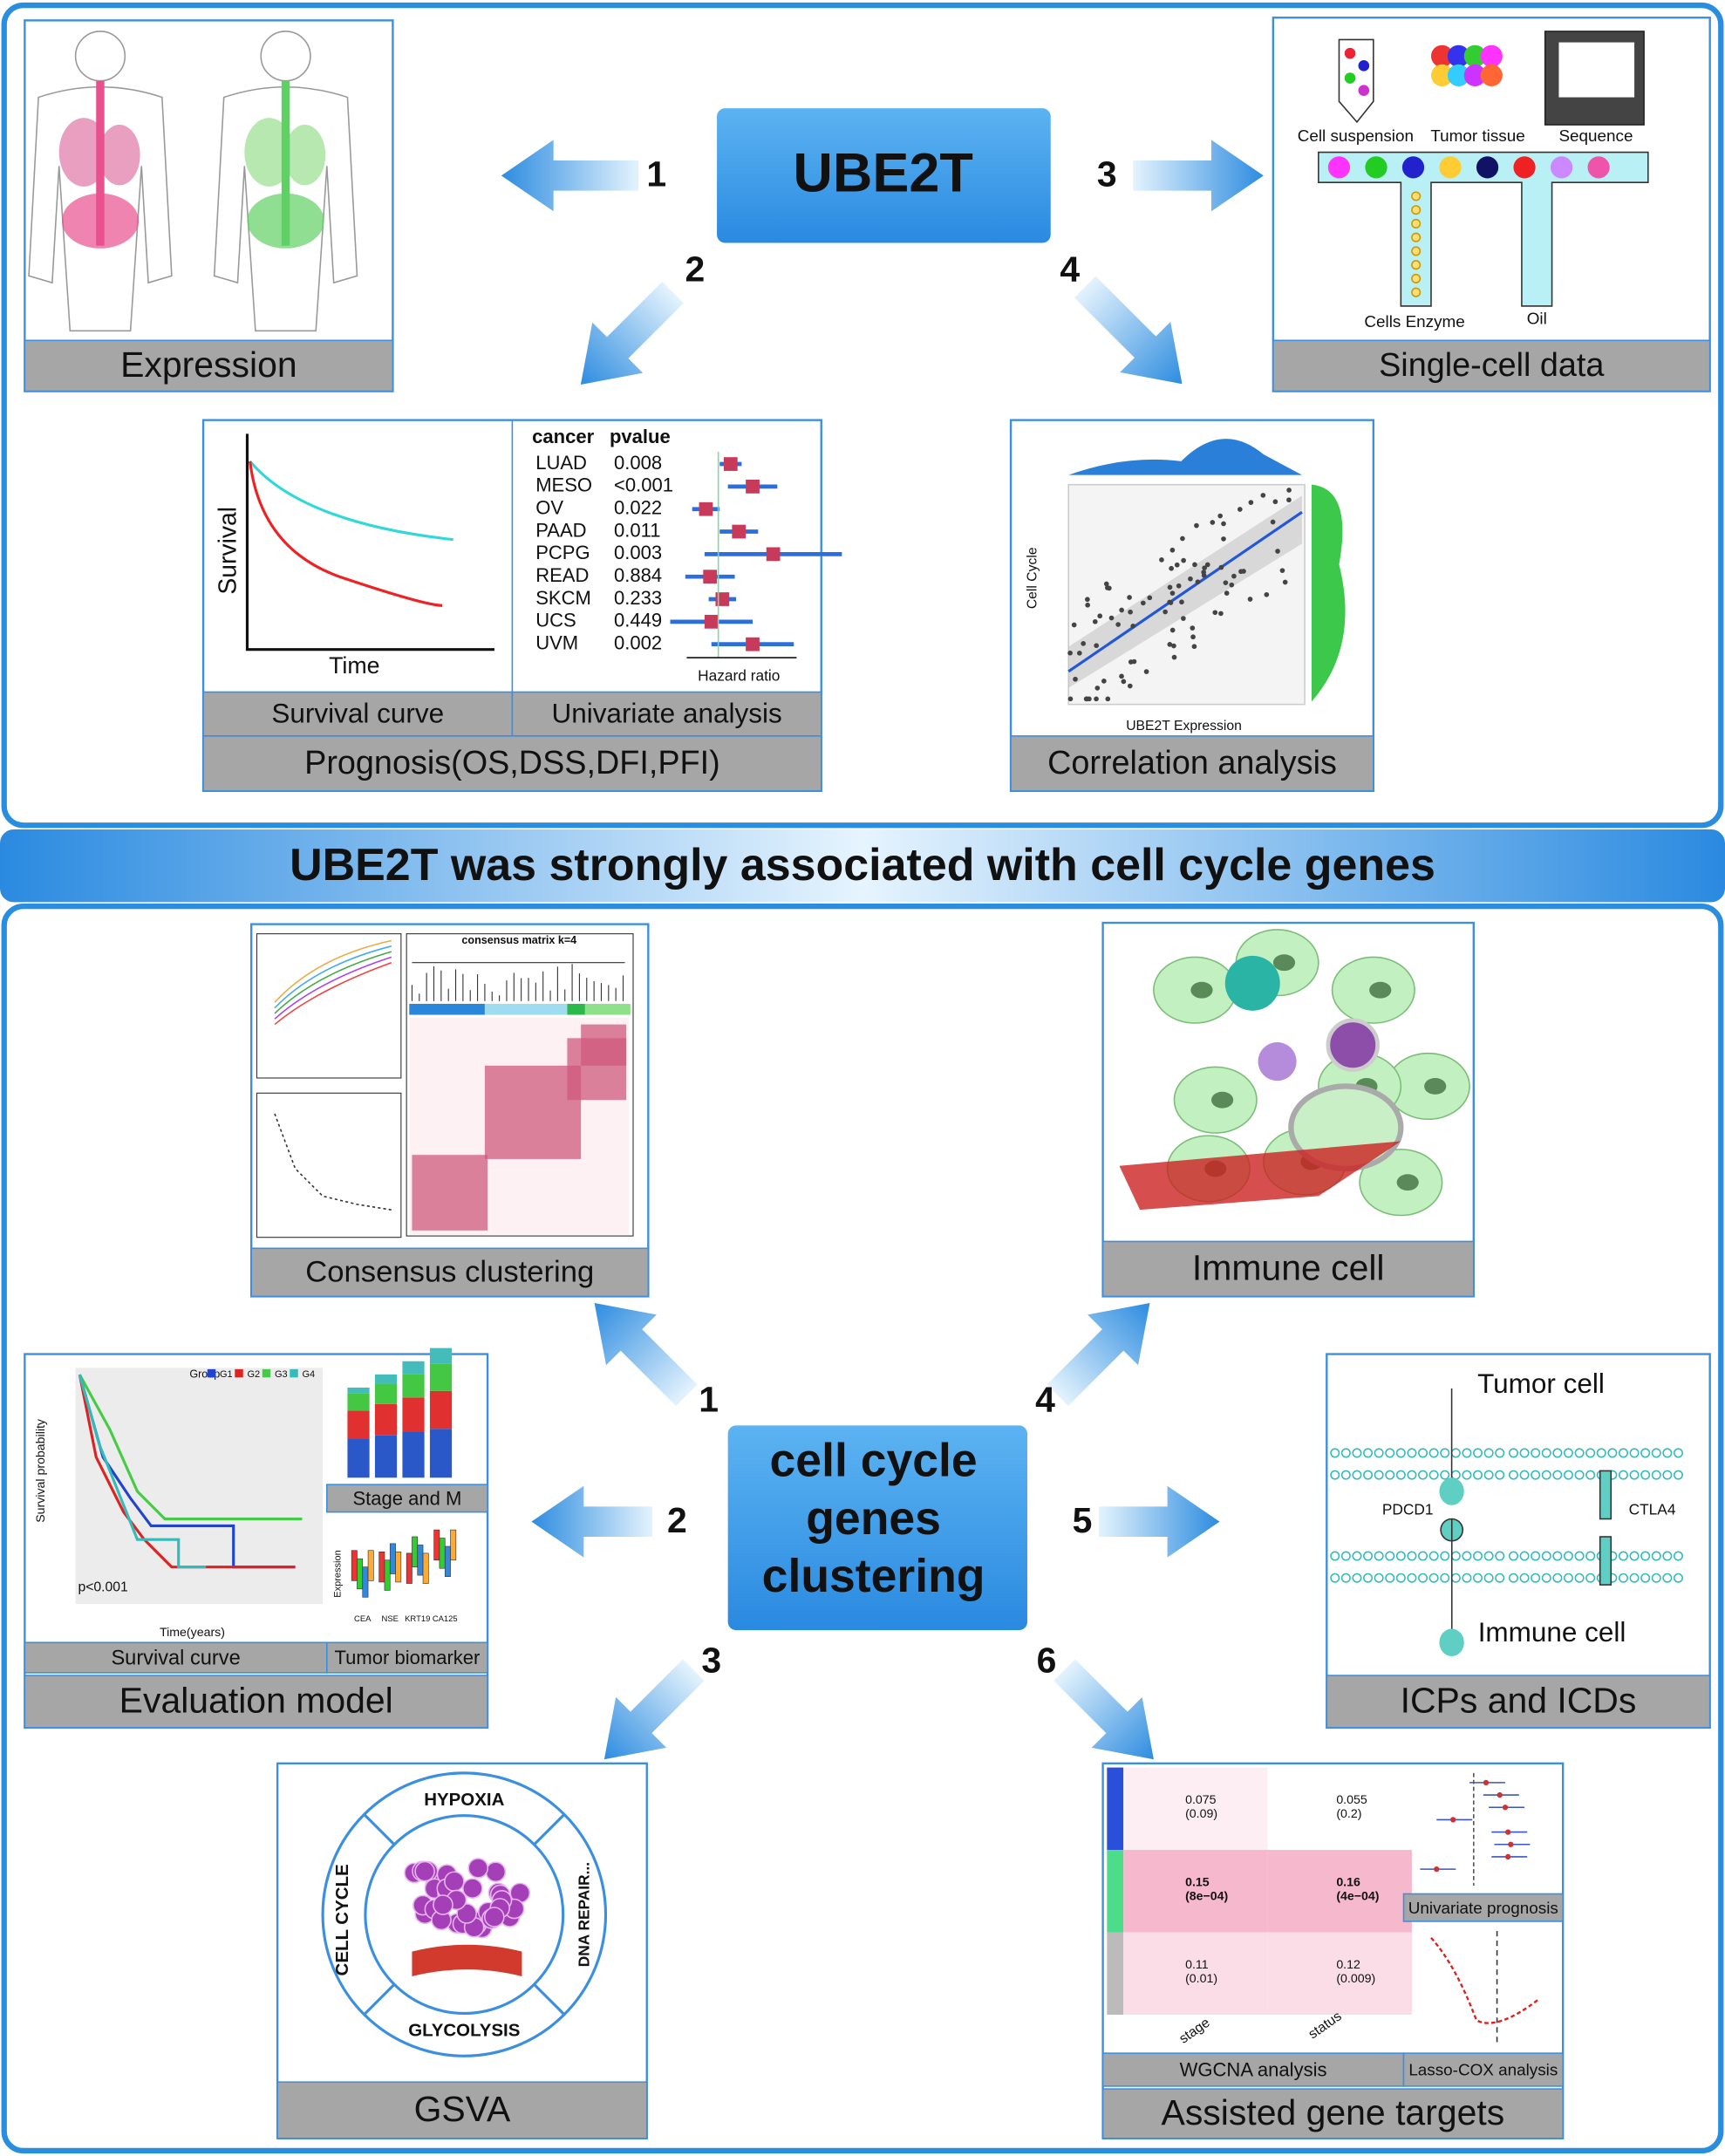 This screenshot has height=2156, width=1725. Describe the element at coordinates (560, 530) in the screenshot. I see `cancer: PAAD` at that location.